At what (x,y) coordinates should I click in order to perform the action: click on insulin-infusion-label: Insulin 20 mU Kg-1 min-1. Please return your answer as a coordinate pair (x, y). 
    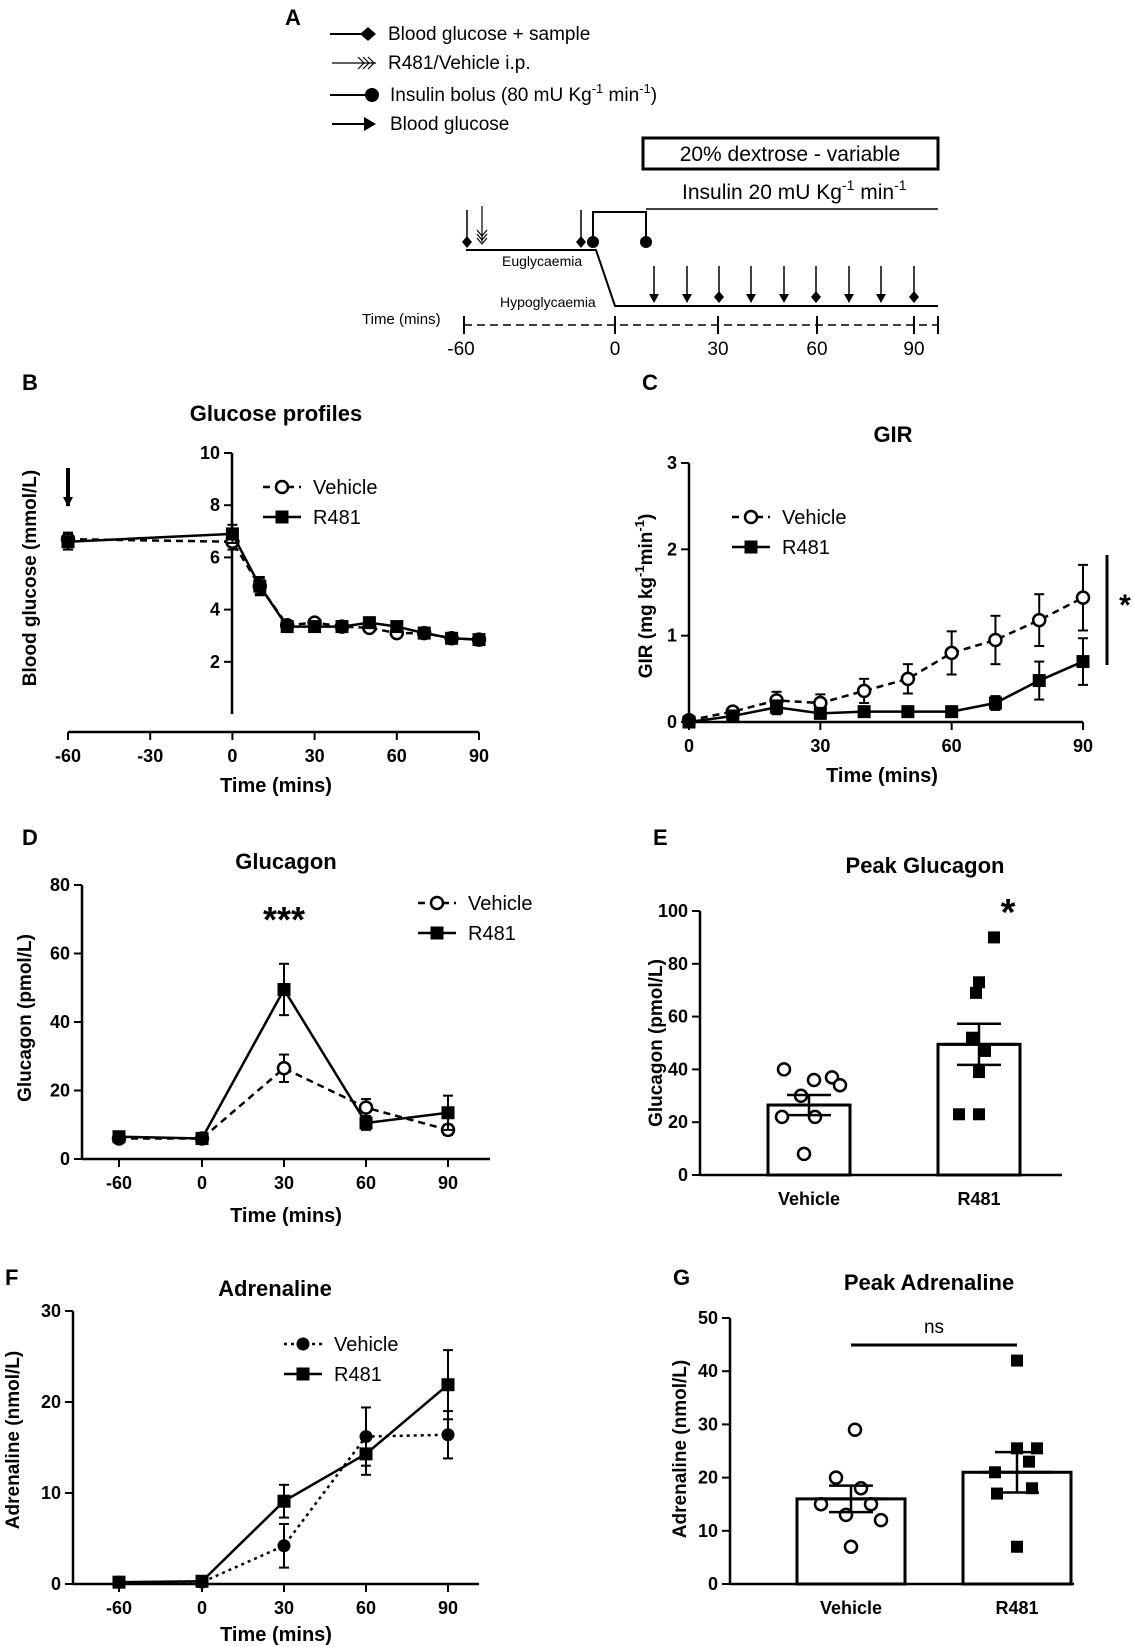
    Looking at the image, I should click on (794, 190).